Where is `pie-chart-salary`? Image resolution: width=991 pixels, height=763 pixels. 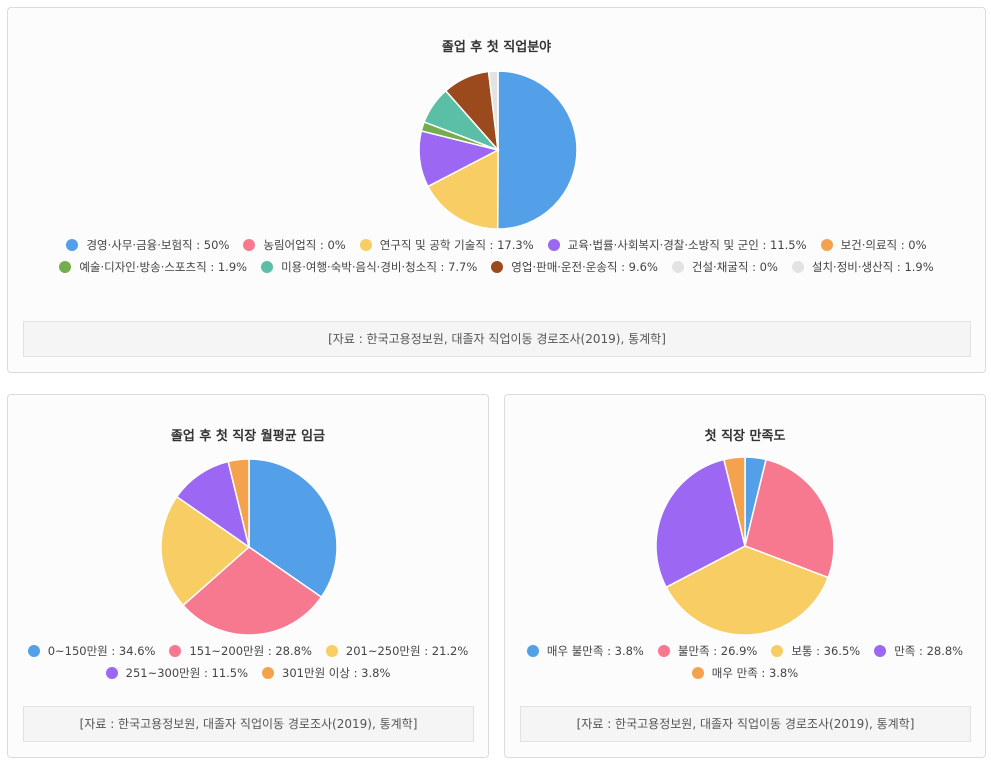
pie-chart-salary is located at coordinates (249, 547).